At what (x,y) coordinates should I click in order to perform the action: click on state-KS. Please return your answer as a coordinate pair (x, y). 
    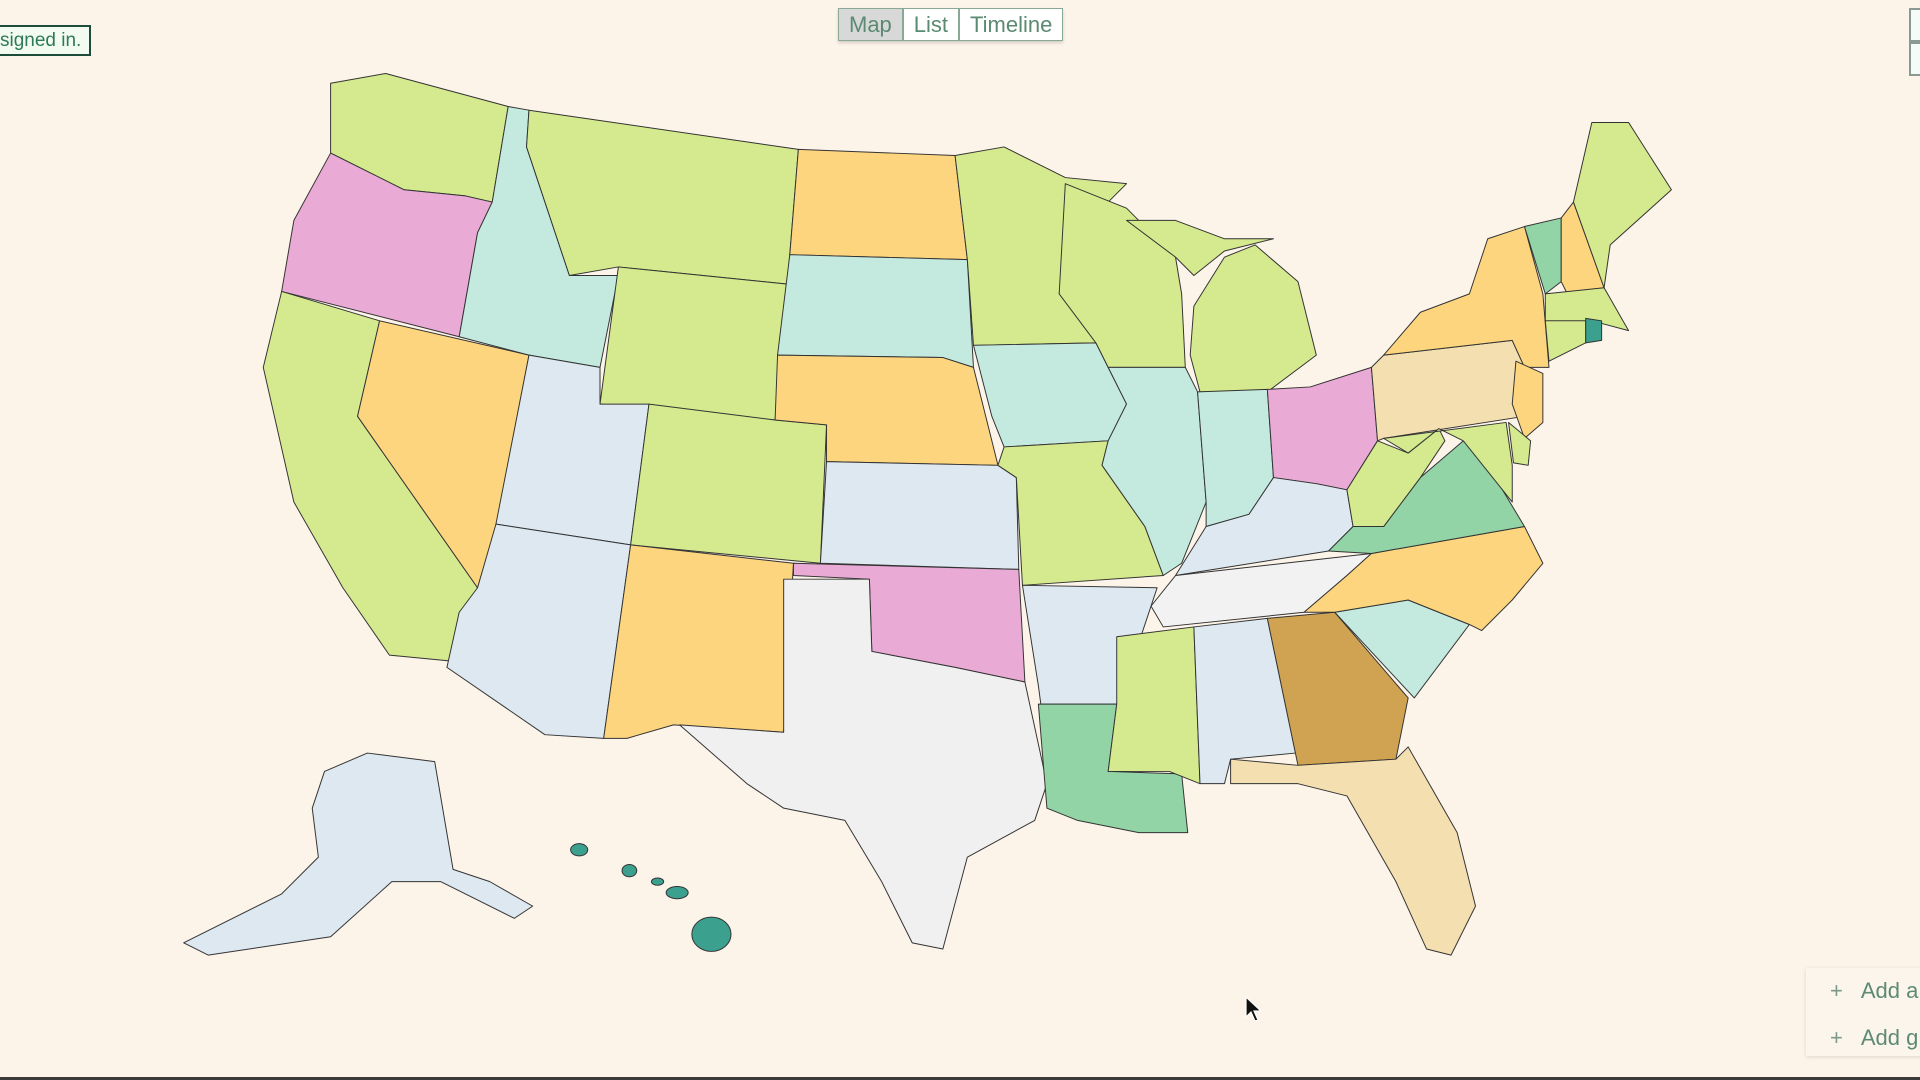
    Looking at the image, I should click on (919, 515).